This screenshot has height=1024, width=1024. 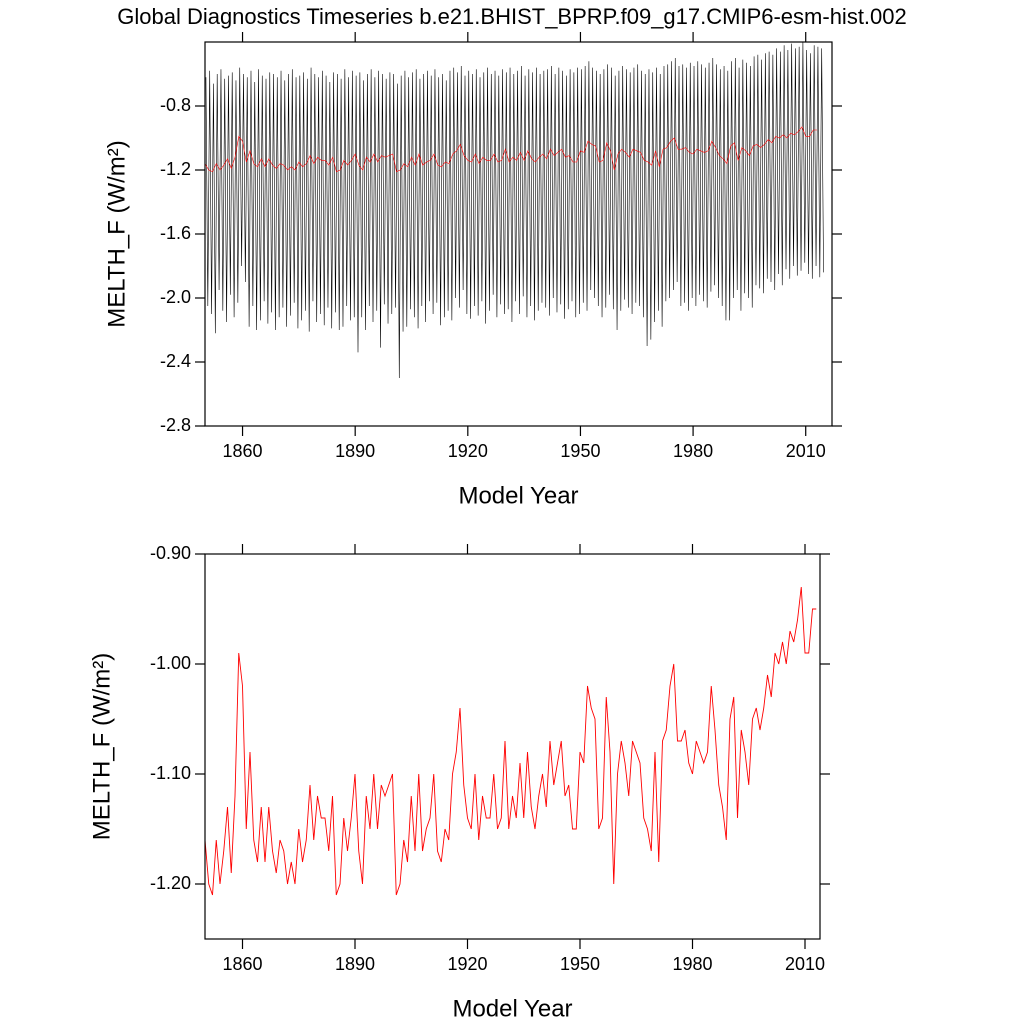 What do you see at coordinates (175, 233) in the screenshot?
I see `y-tick-label: -1.6` at bounding box center [175, 233].